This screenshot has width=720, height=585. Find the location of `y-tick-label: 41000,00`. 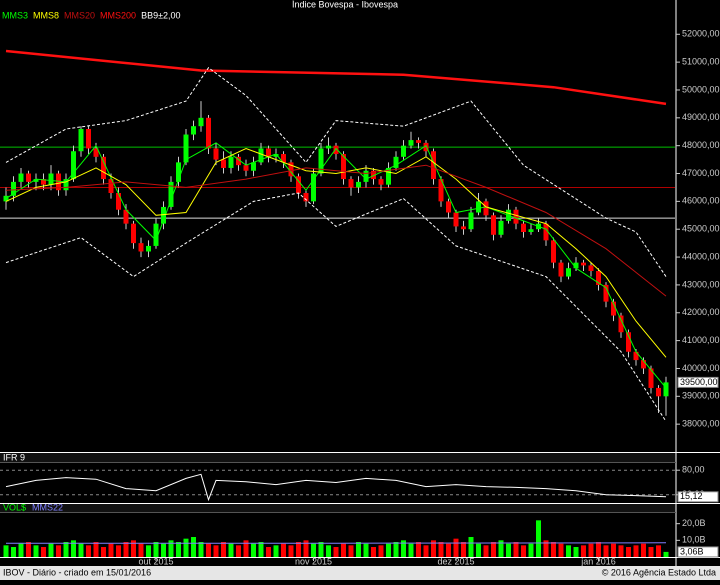

y-tick-label: 41000,00 is located at coordinates (701, 340).